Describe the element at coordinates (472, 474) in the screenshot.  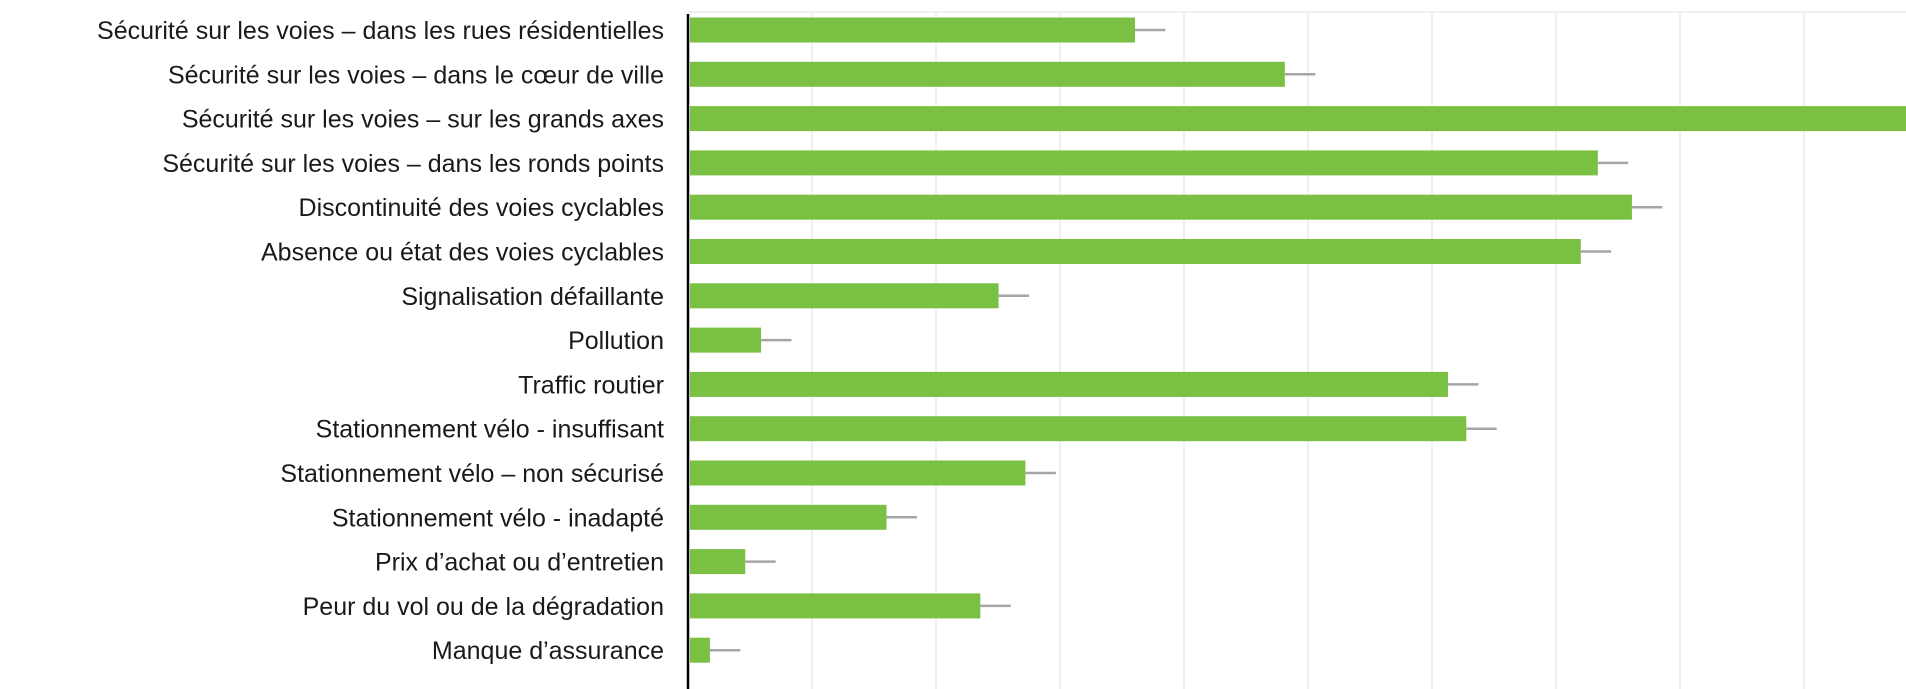
I see `category-label: Stationnement vélo – non sécurisé` at that location.